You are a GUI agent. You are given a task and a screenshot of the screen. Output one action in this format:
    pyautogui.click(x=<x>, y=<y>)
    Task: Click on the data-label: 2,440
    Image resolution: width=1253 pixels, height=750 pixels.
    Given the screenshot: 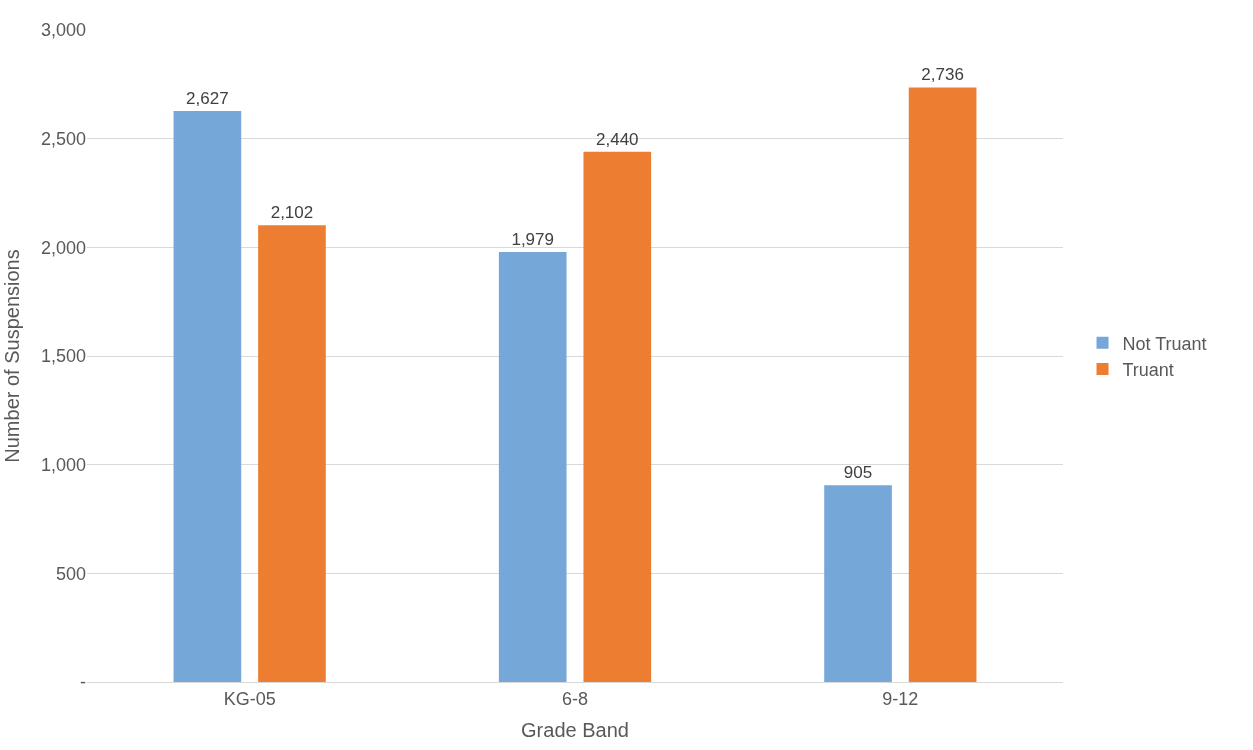 What is the action you would take?
    pyautogui.click(x=617, y=139)
    